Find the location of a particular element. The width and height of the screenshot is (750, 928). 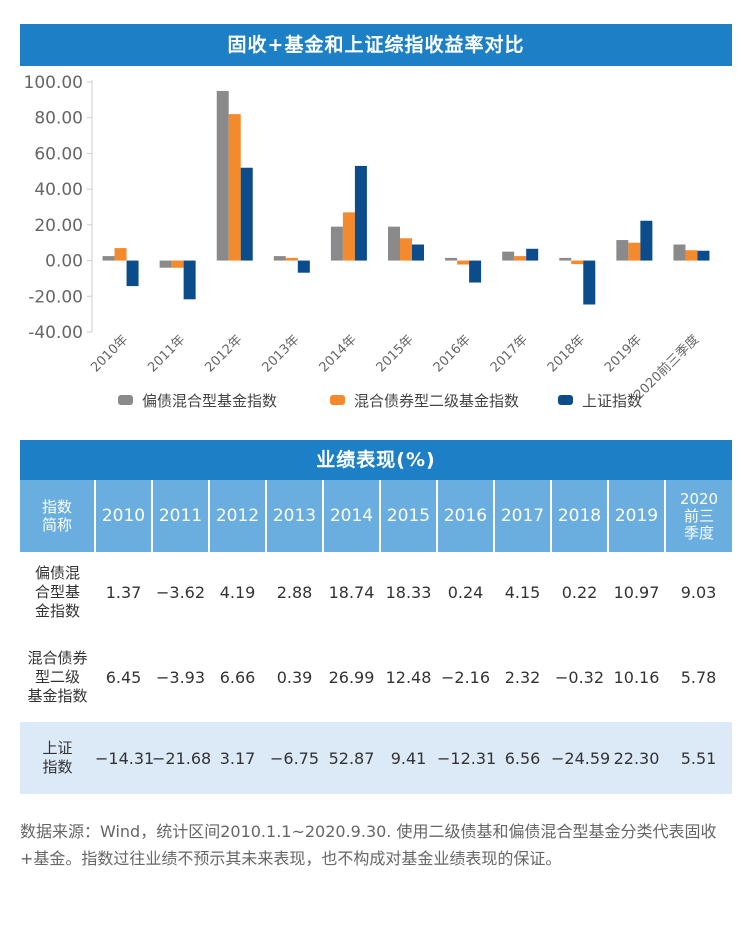

table-cell: −6.75 is located at coordinates (294, 758).